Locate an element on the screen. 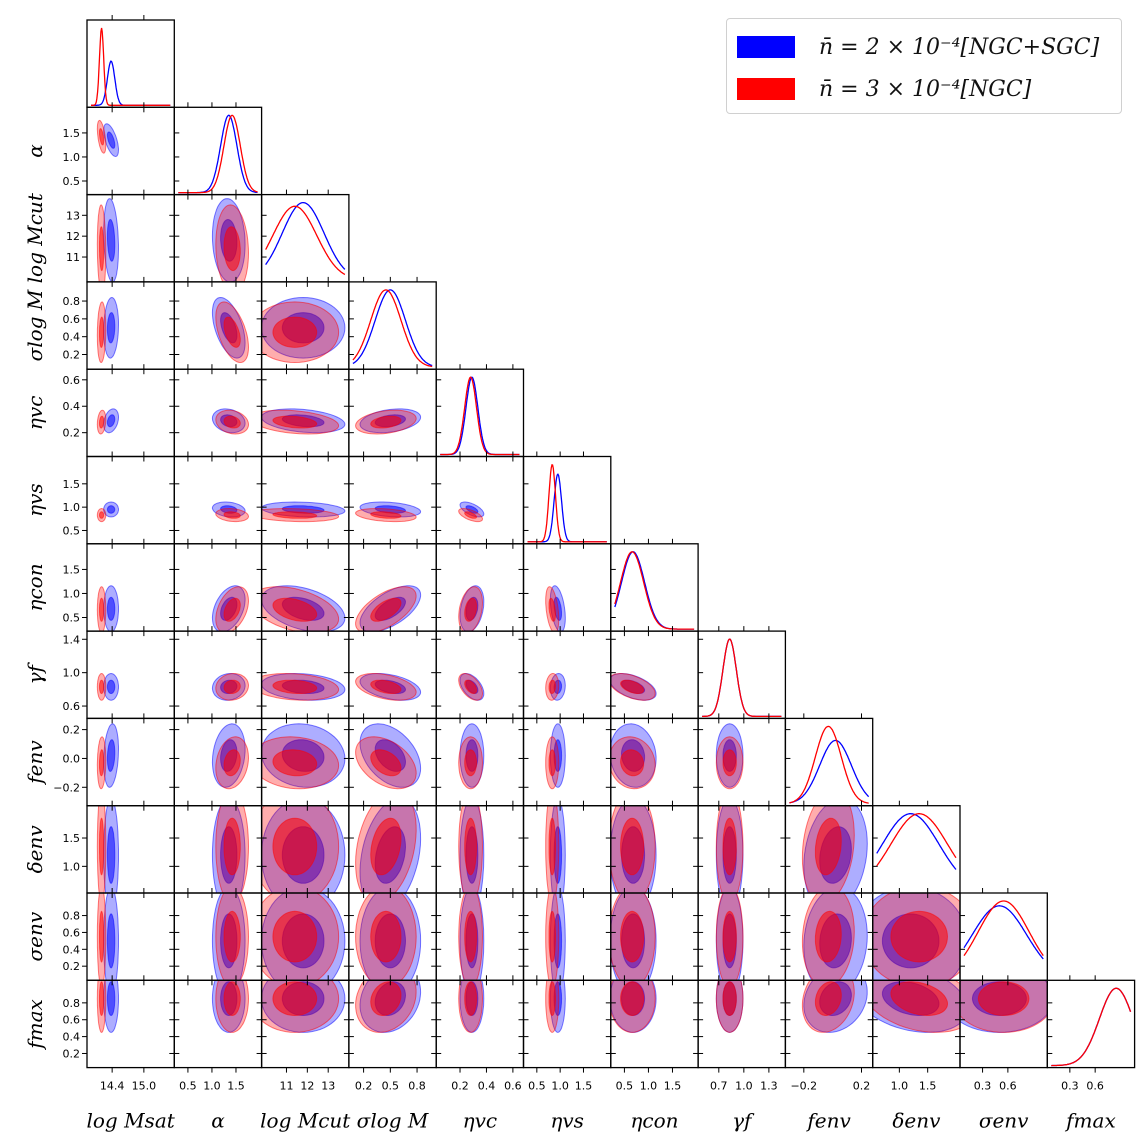 The height and width of the screenshot is (1144, 1144). legend-item-ngc-sgc: n̄ = 2 × 10⁻⁴[NGC+SGC] is located at coordinates (918, 47).